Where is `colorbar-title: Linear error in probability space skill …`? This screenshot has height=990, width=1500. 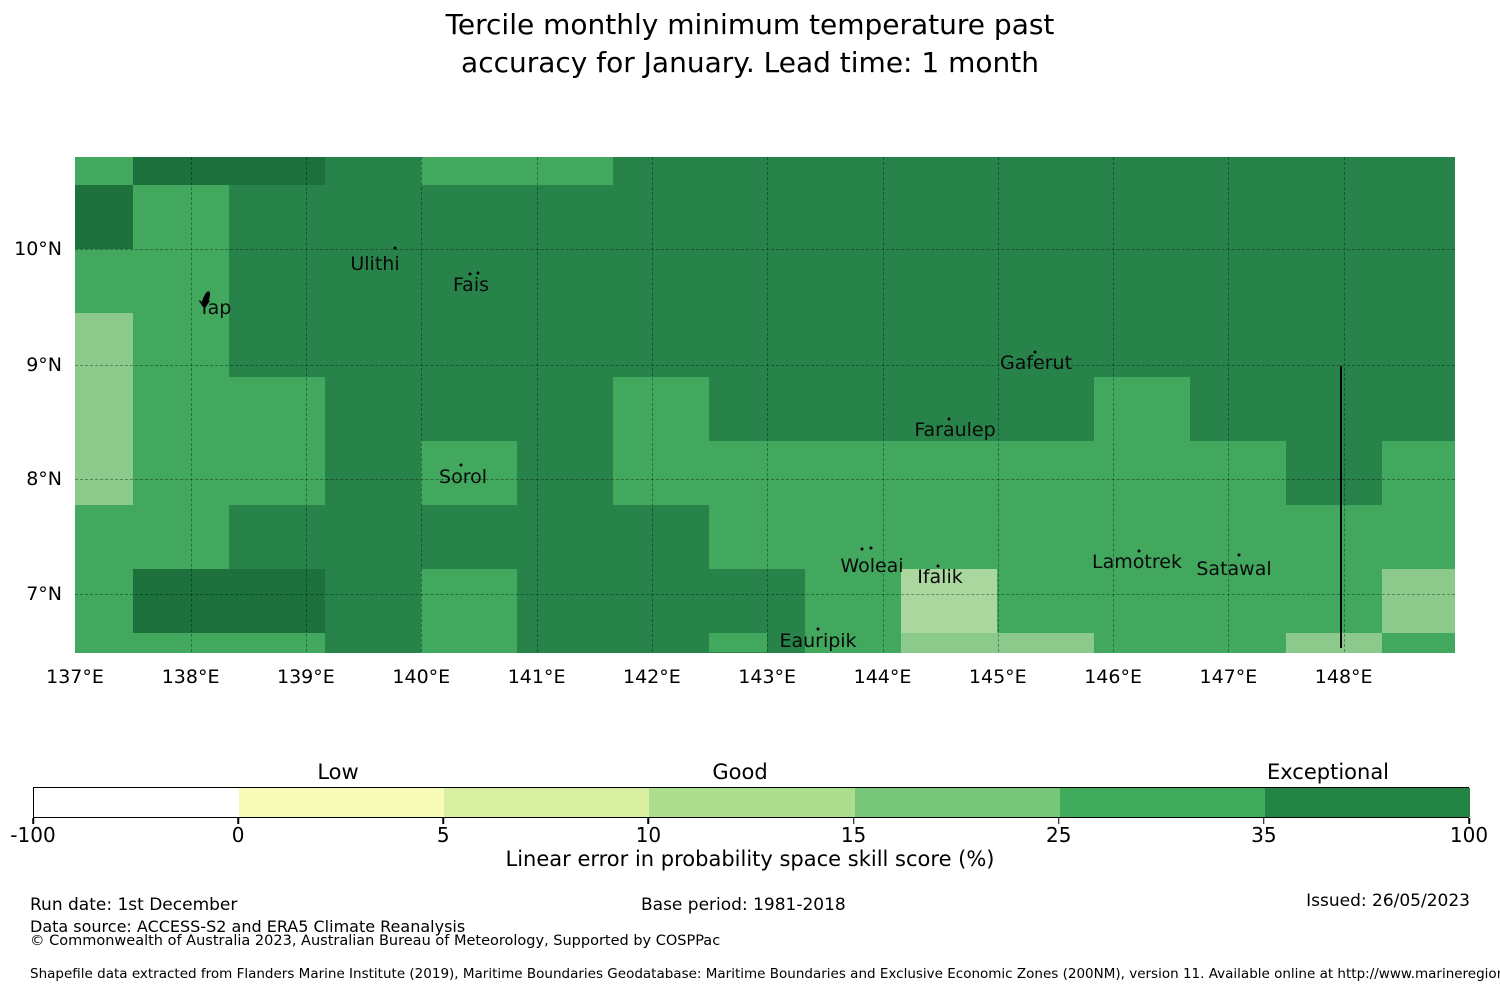 colorbar-title: Linear error in probability space skill … is located at coordinates (750, 859).